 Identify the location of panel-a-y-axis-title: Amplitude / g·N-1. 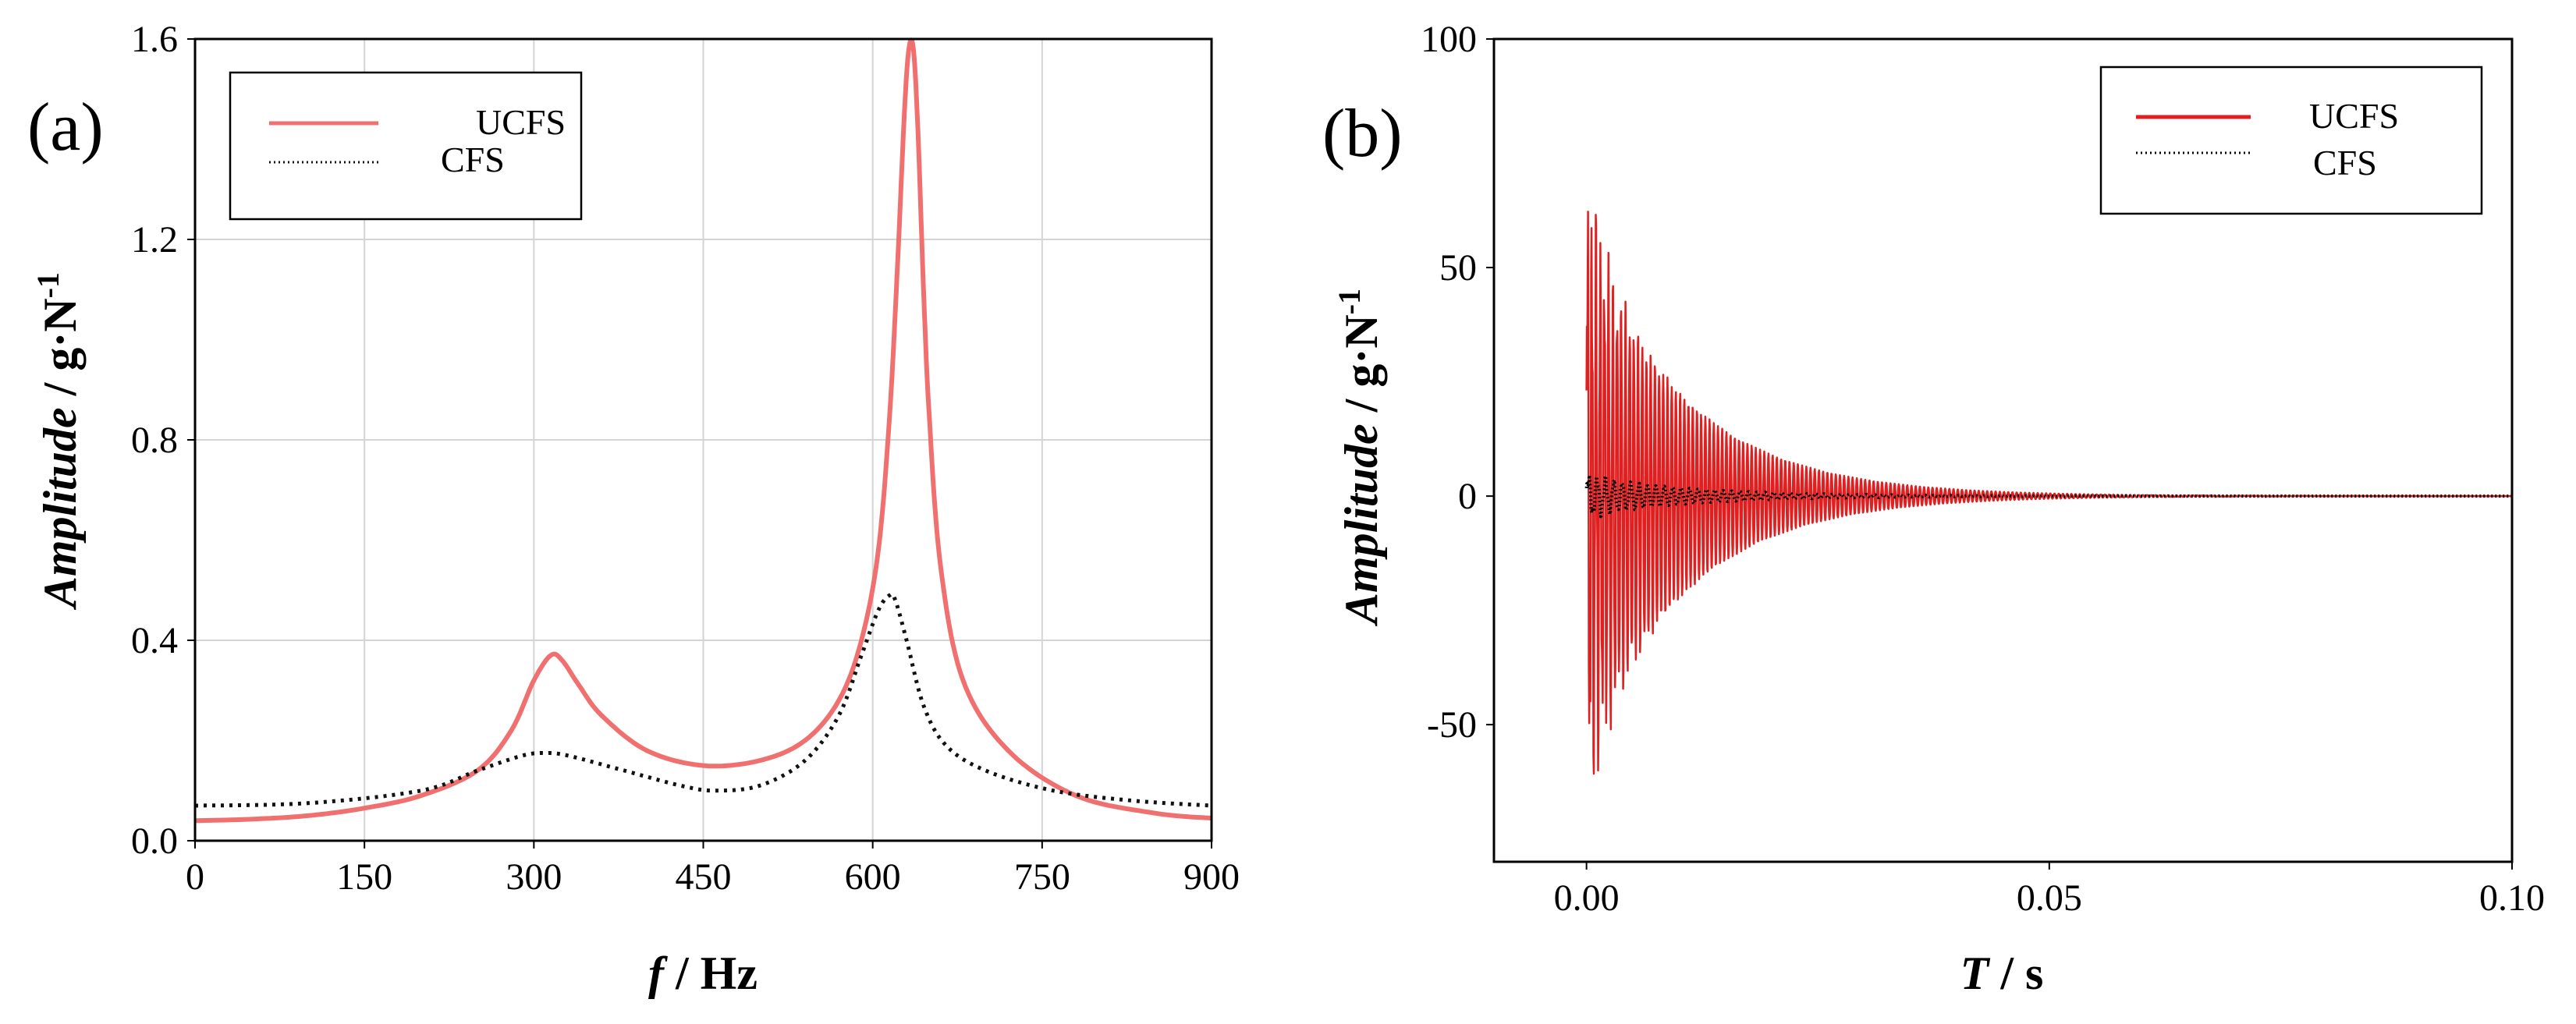
(58, 441).